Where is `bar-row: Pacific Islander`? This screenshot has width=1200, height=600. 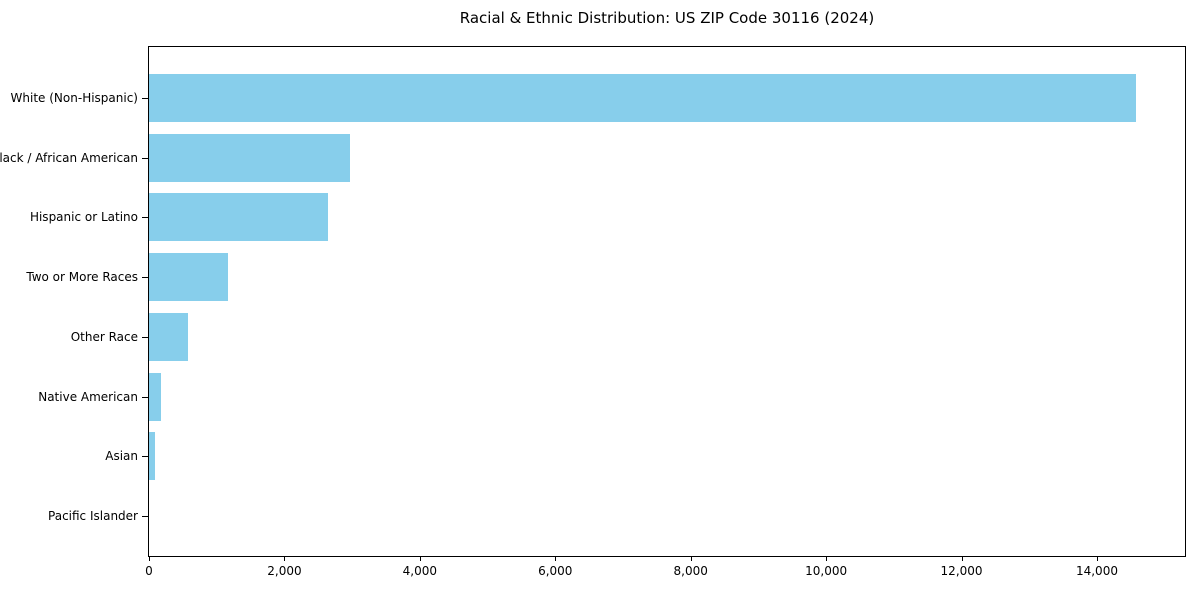
bar-row: Pacific Islander is located at coordinates (616, 516).